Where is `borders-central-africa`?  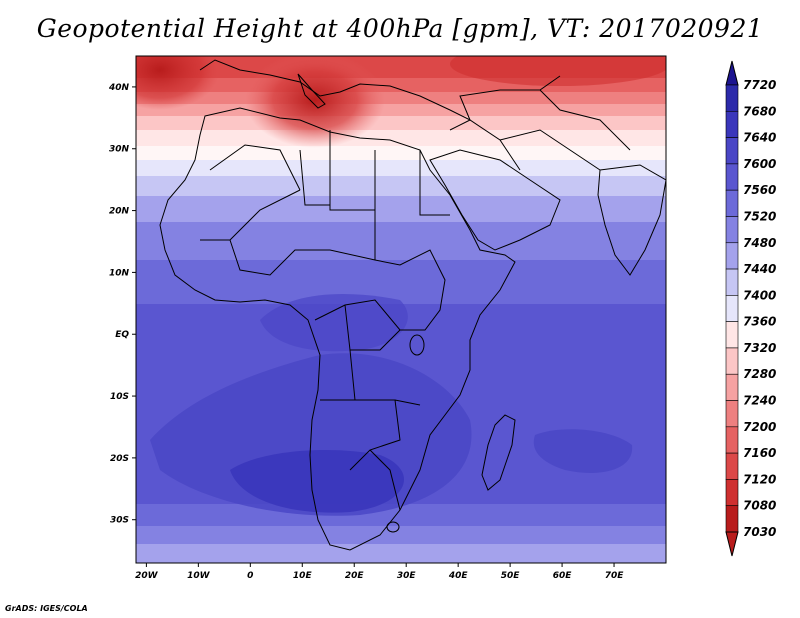 borders-central-africa is located at coordinates (337, 375).